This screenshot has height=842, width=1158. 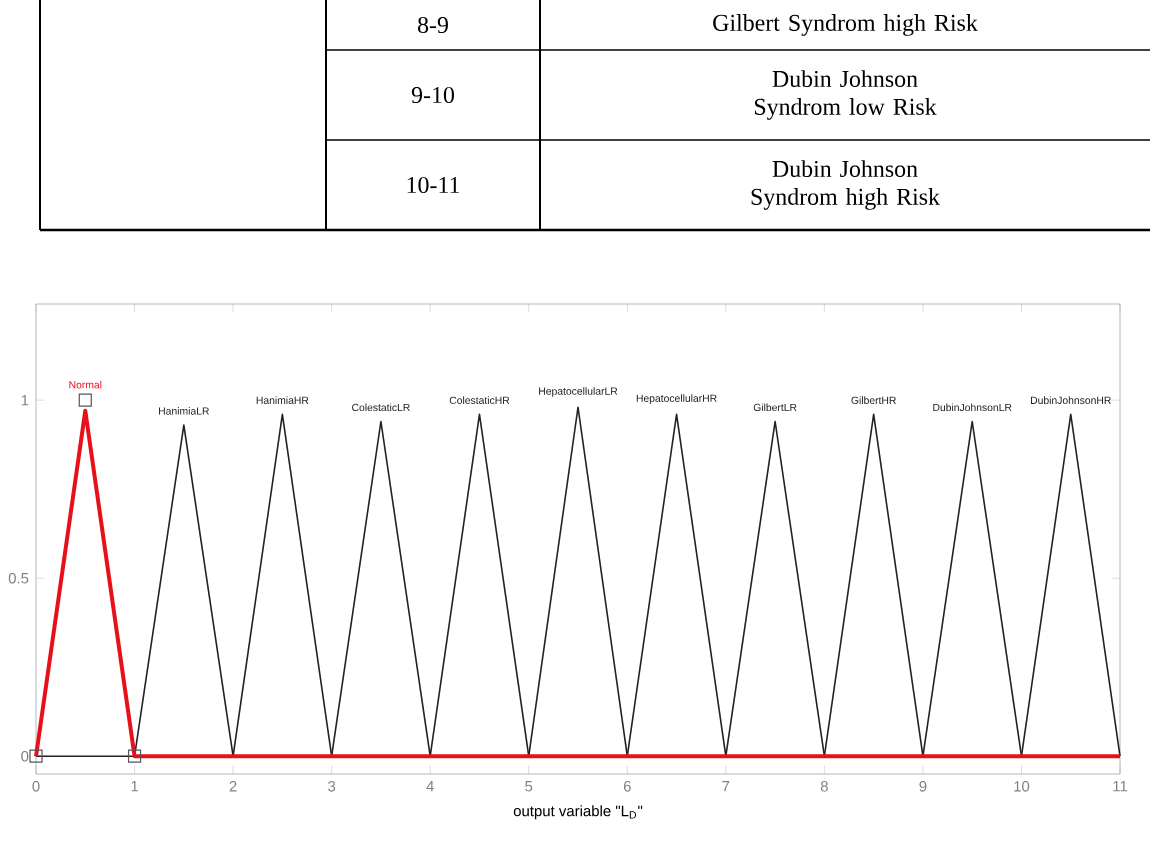 What do you see at coordinates (845, 25) in the screenshot?
I see `text: Gilbert Syndrom high Risk` at bounding box center [845, 25].